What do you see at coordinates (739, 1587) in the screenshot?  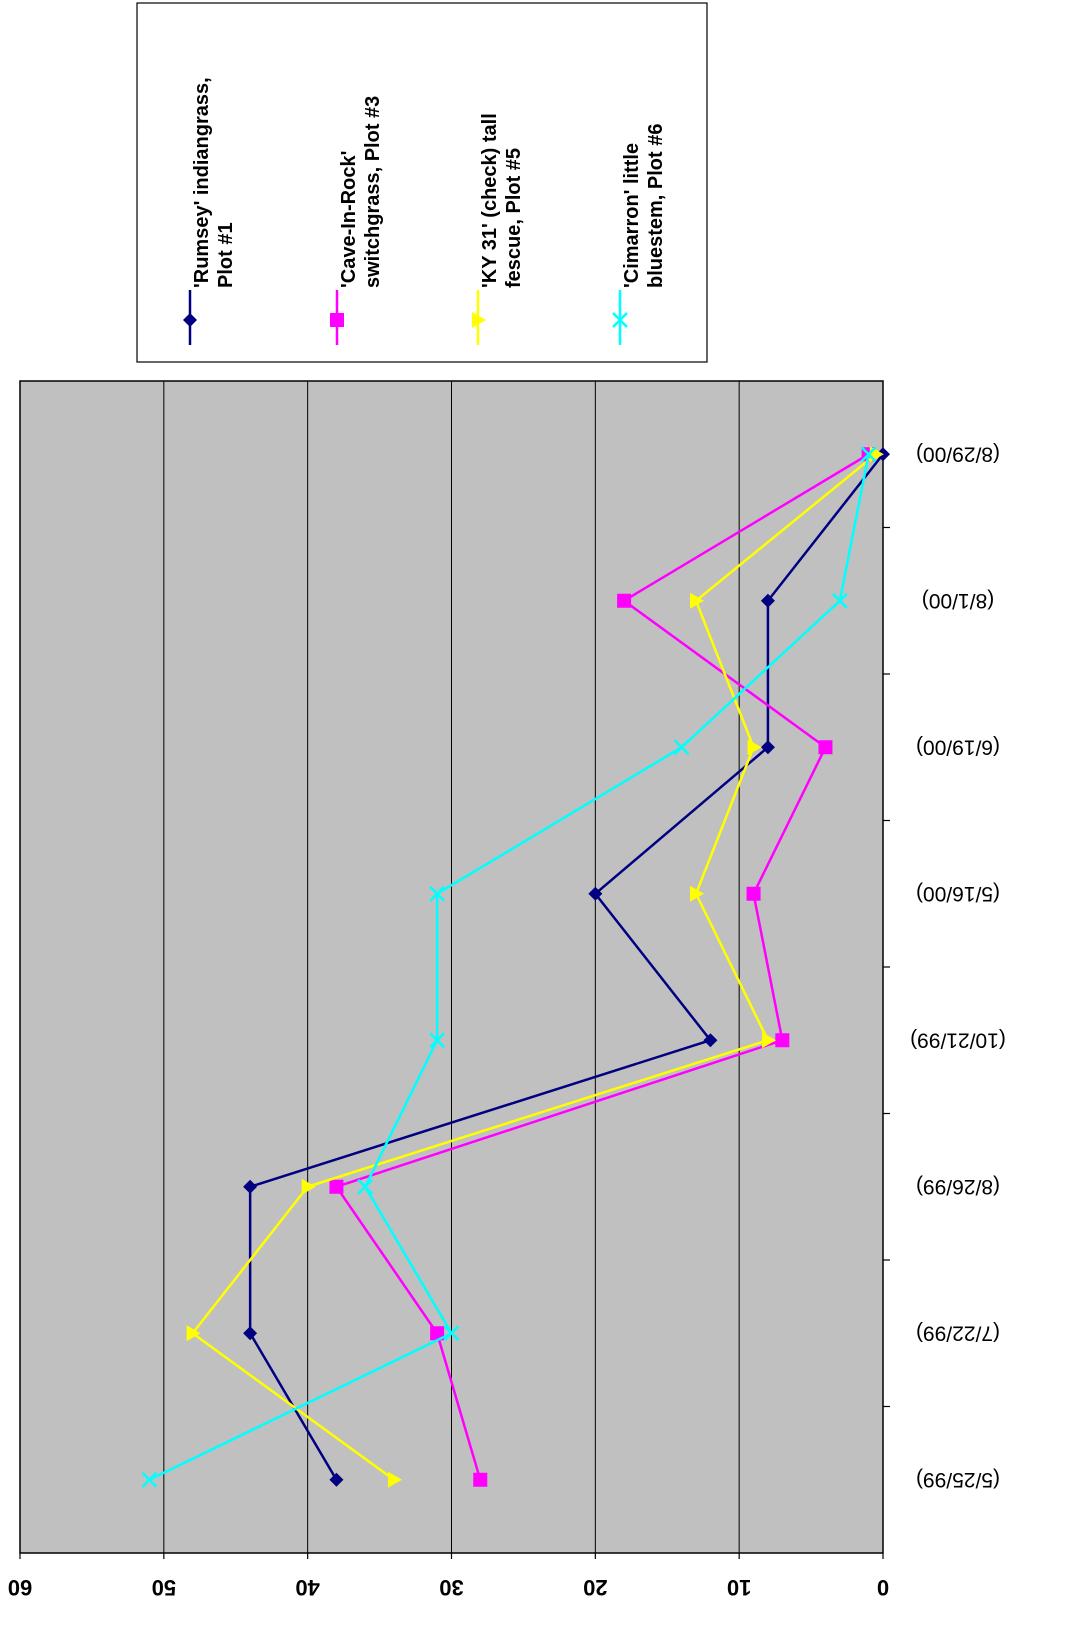 I see `y-tick-label: 10` at bounding box center [739, 1587].